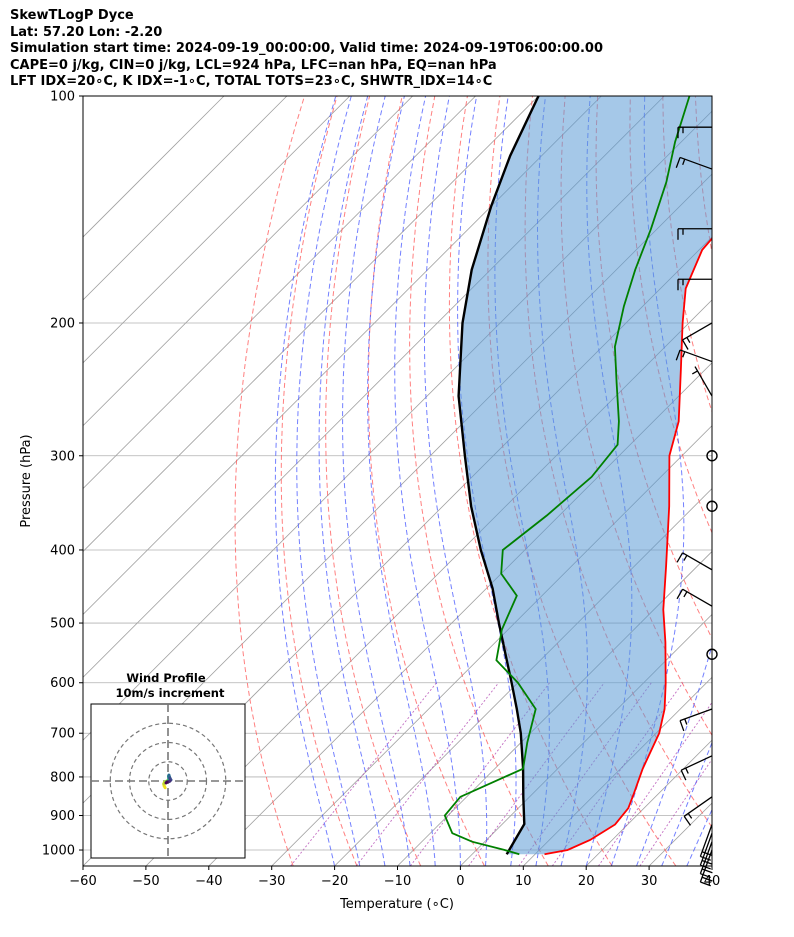 The width and height of the screenshot is (794, 937). I want to click on x-tick-label: 10, so click(523, 881).